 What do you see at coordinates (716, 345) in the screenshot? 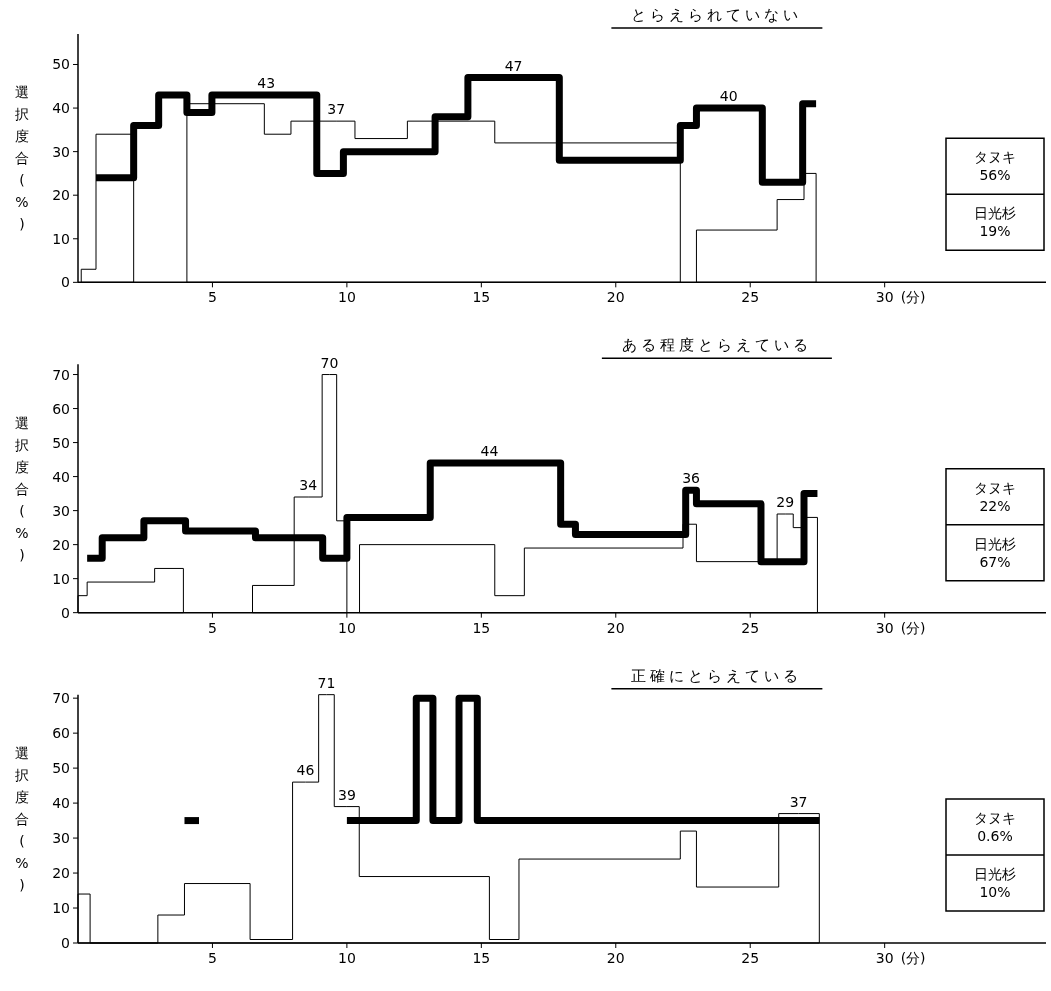
I see `chart-title: ある程度とらえている` at bounding box center [716, 345].